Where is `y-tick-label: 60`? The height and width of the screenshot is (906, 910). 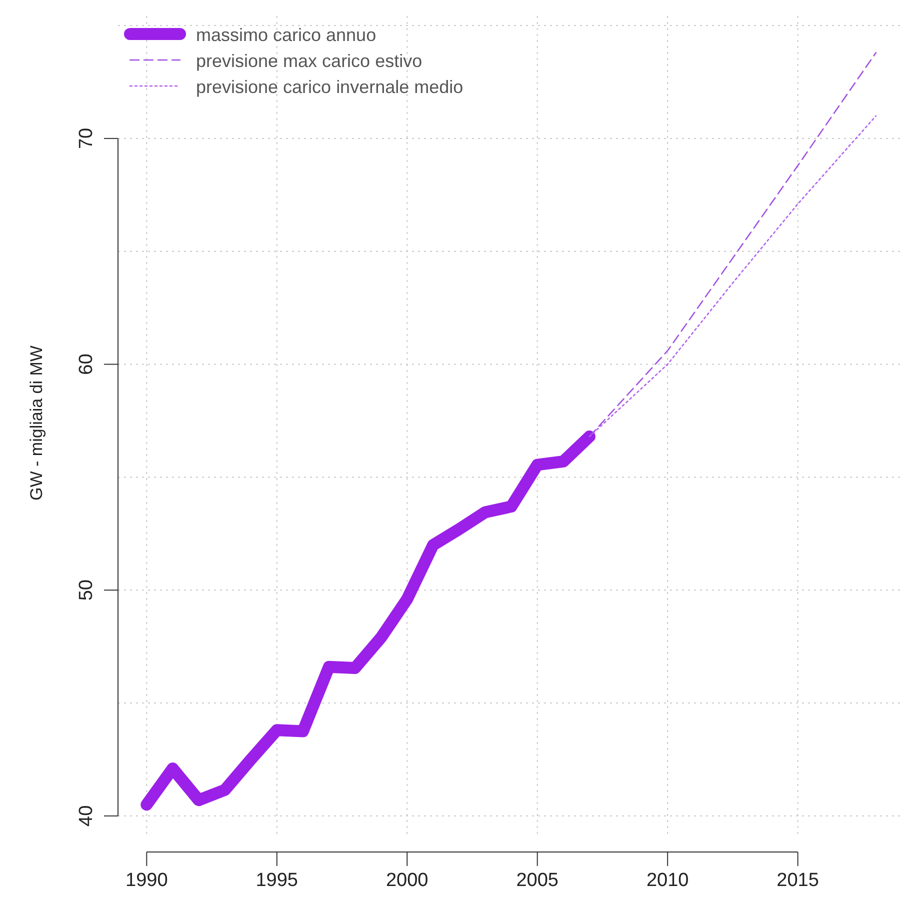
y-tick-label: 60 is located at coordinates (86, 364).